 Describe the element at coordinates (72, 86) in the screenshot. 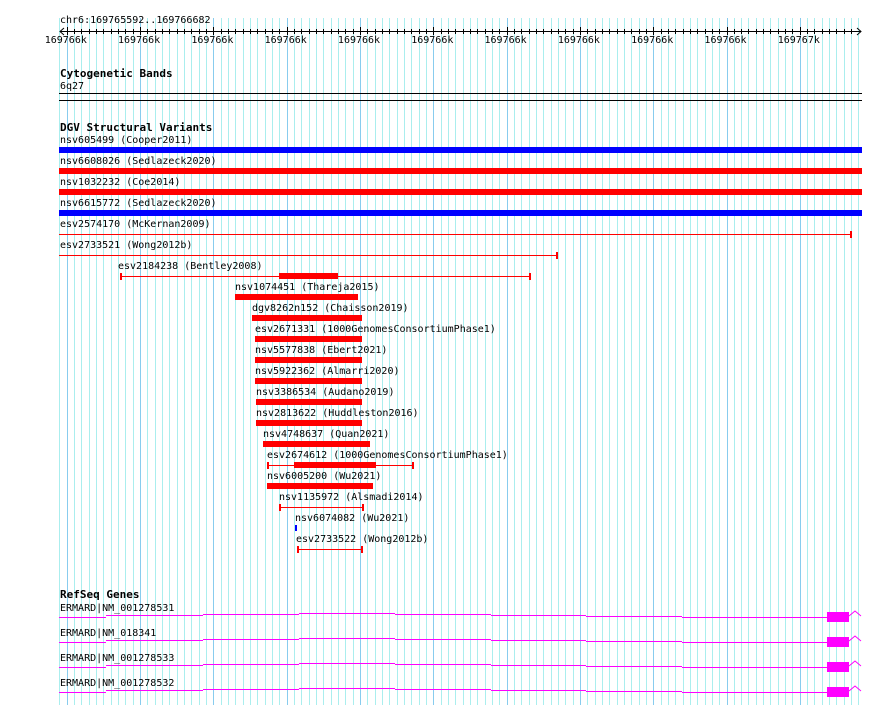

I see `cytoband-label: 6q27` at that location.